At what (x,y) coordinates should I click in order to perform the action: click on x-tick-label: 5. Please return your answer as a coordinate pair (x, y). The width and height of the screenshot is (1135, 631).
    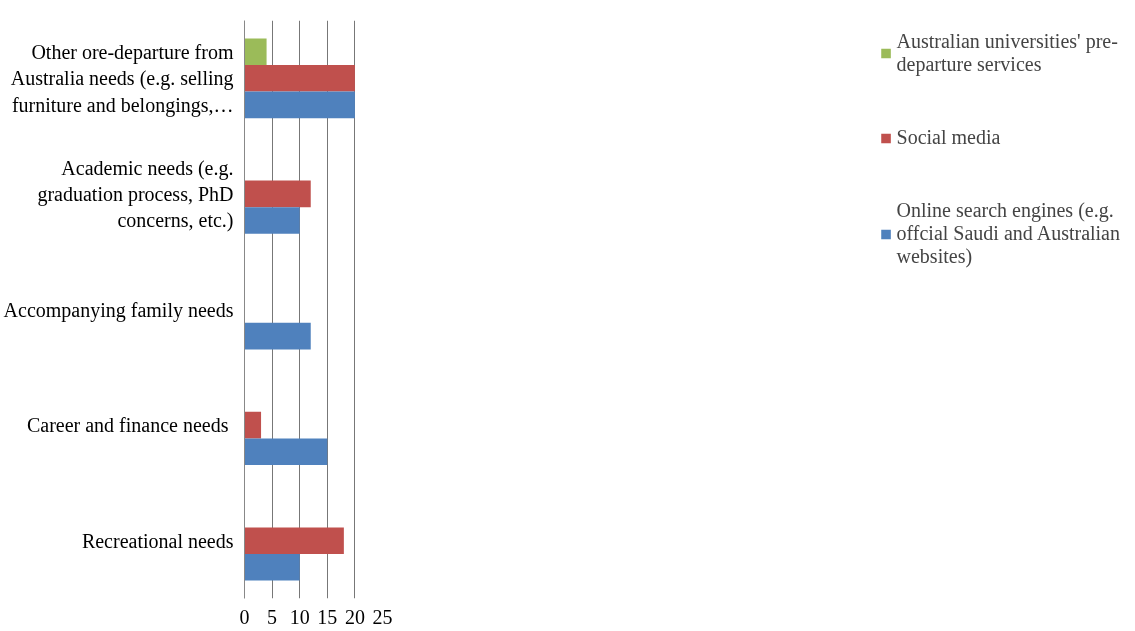
    Looking at the image, I should click on (272, 616).